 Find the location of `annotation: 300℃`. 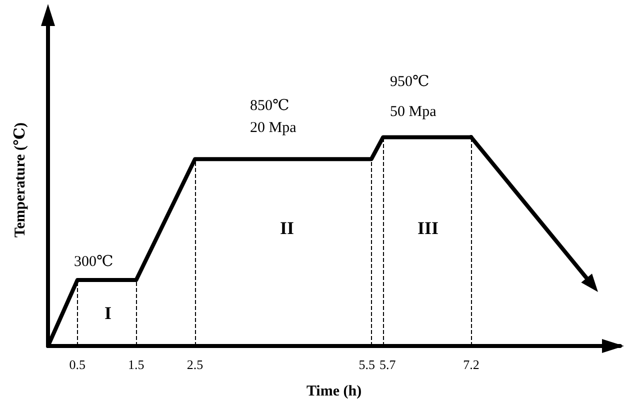

annotation: 300℃ is located at coordinates (94, 262).